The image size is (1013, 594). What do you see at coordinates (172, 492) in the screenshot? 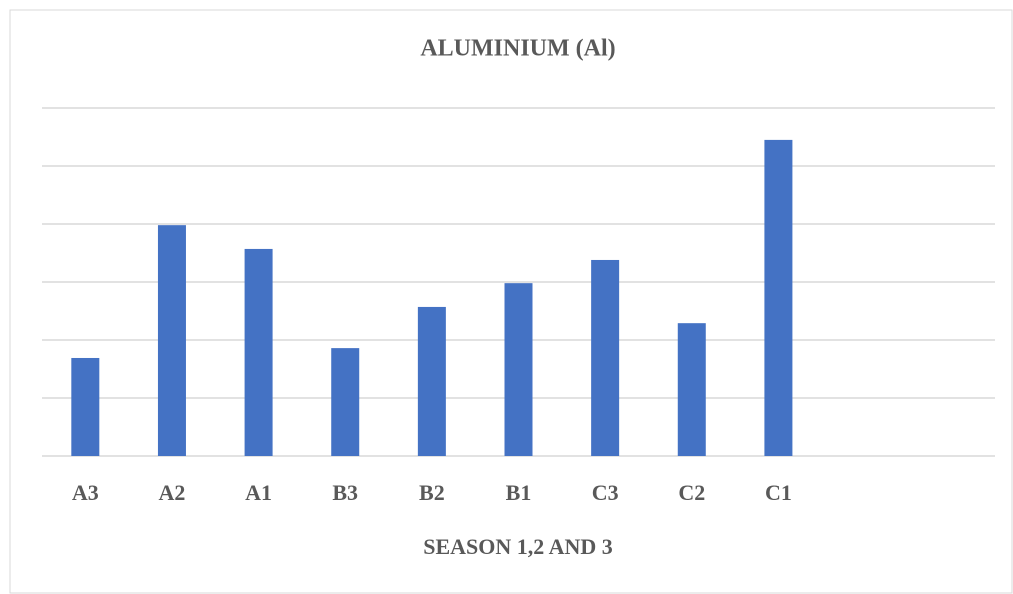
I see `x-tick-label: A2` at bounding box center [172, 492].